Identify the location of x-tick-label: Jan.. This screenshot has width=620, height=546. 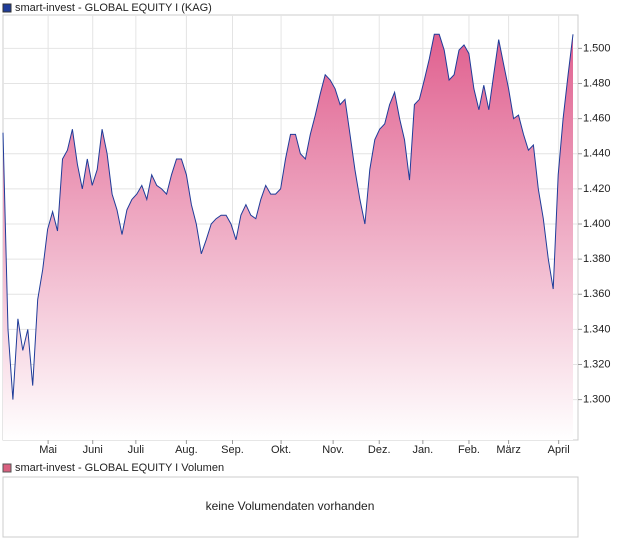
(422, 450).